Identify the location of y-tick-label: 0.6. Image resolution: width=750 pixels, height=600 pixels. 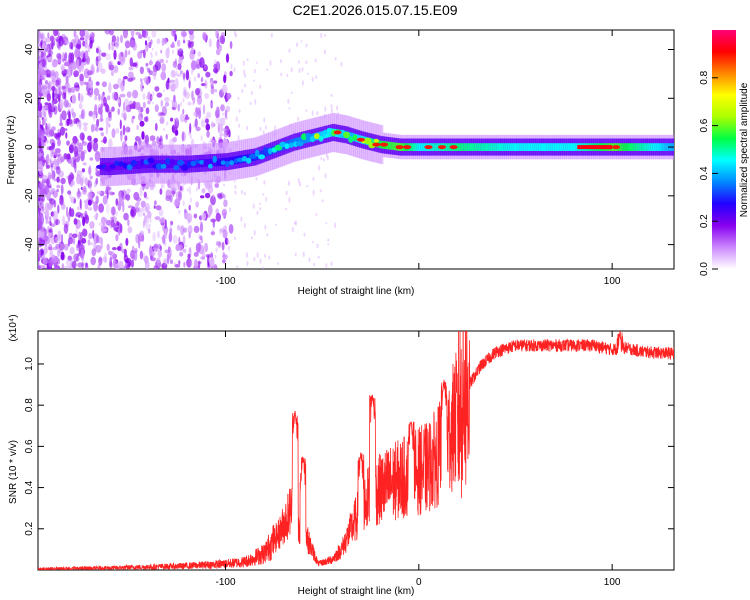
(29, 446).